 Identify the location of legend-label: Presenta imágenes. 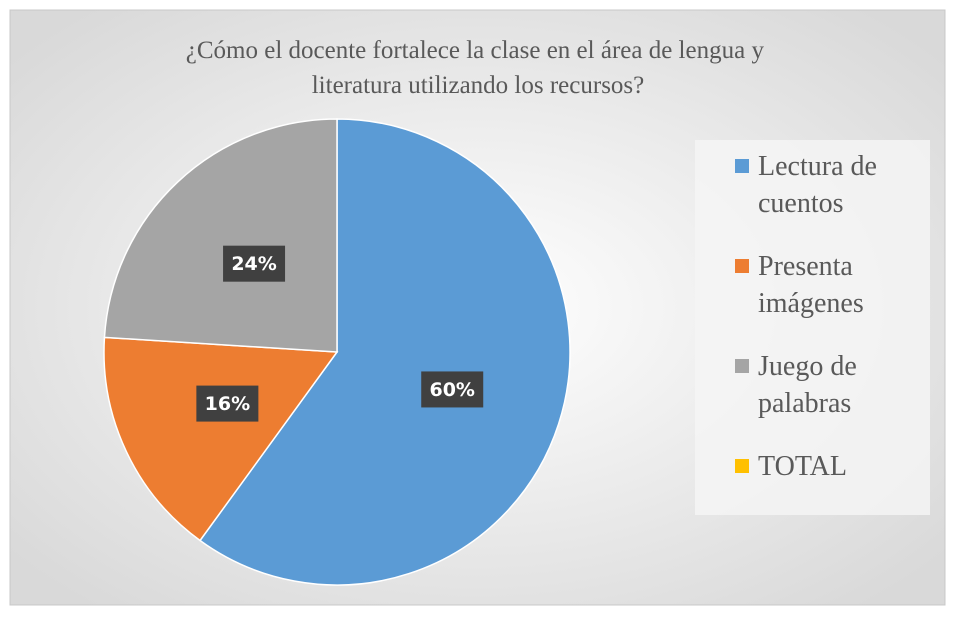
(811, 285).